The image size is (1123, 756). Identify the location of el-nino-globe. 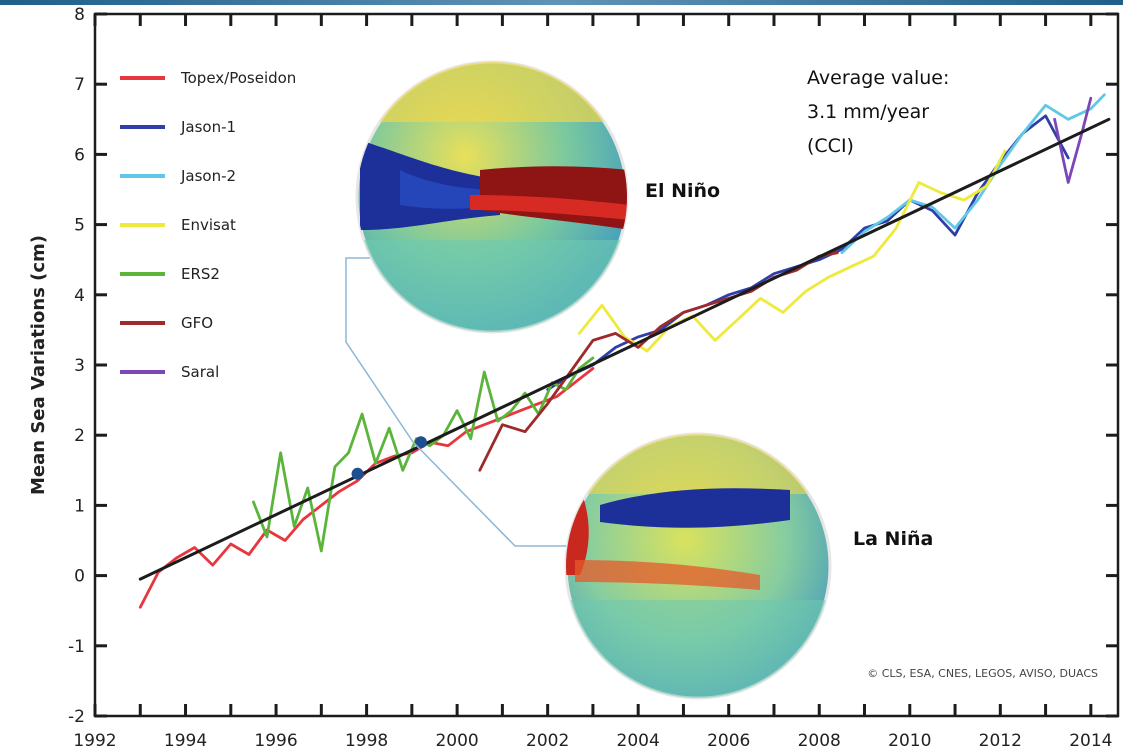
(492, 197).